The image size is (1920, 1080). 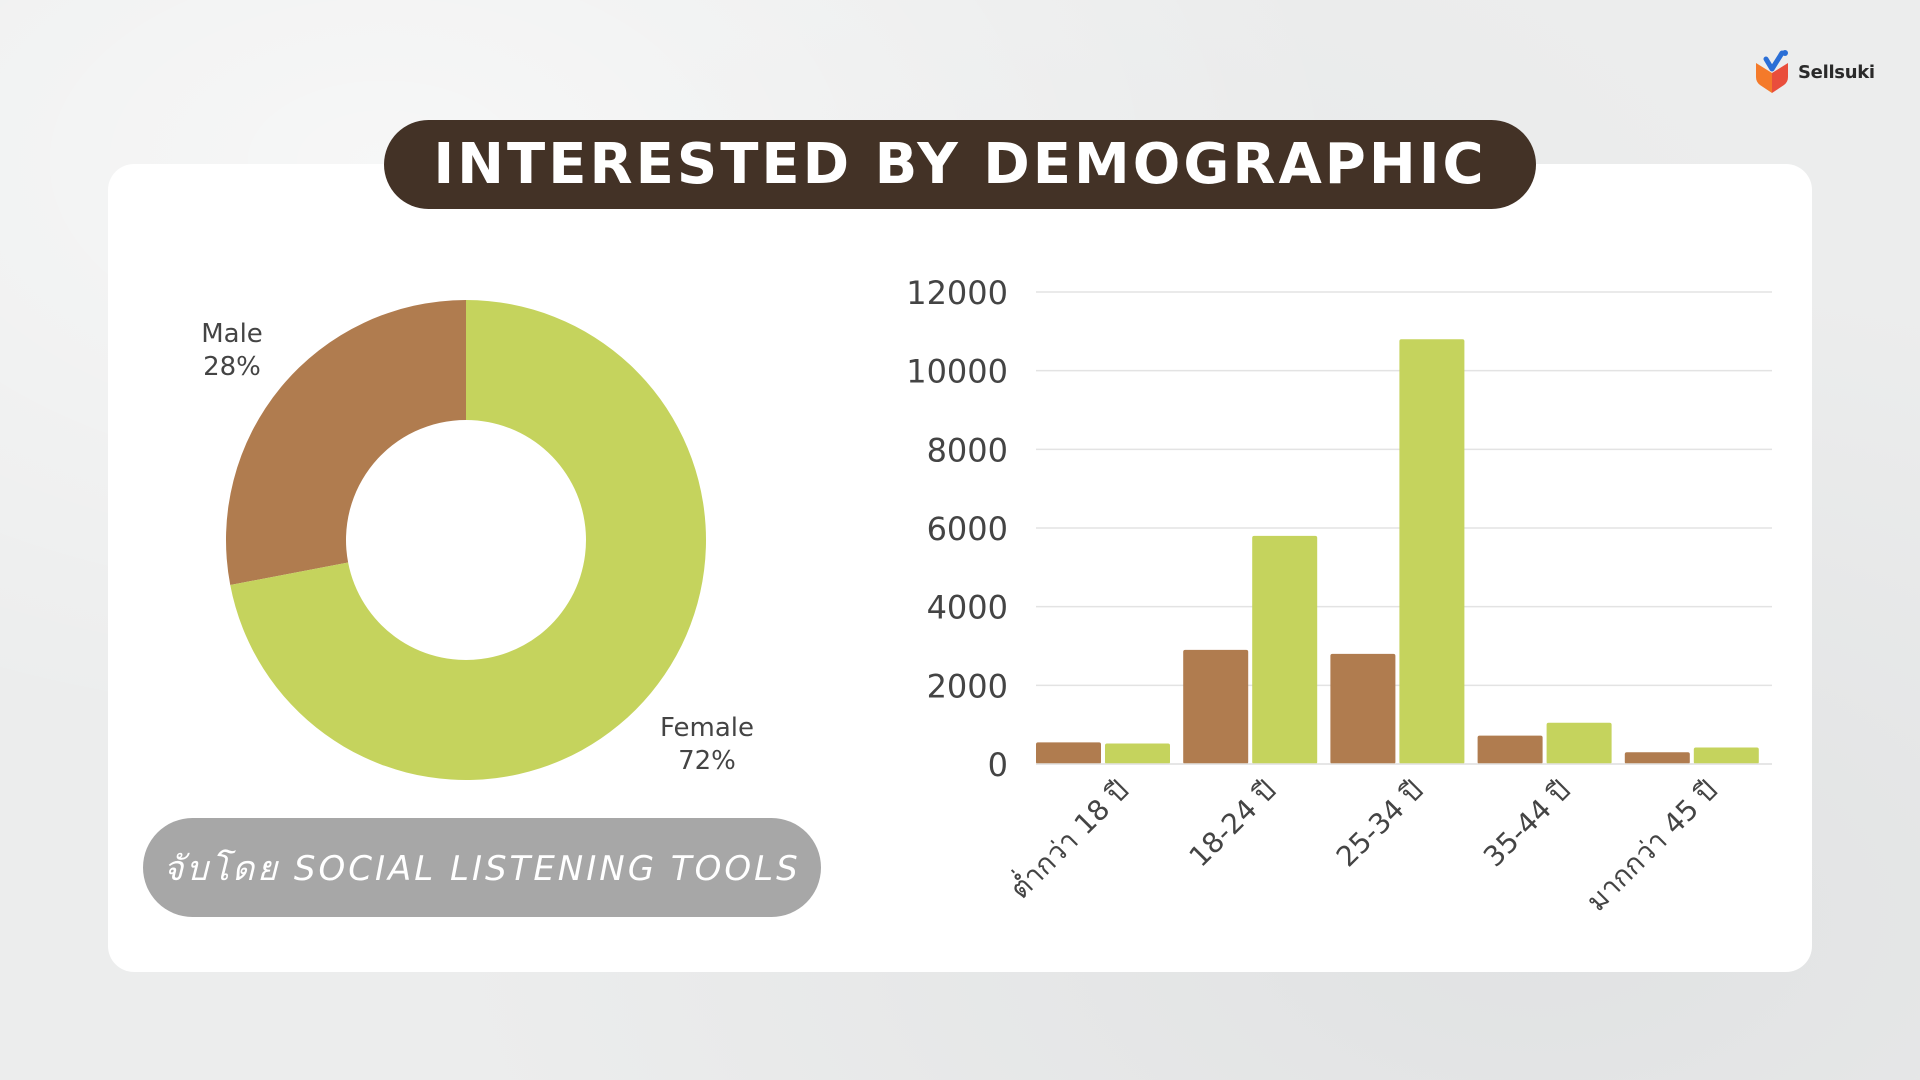 What do you see at coordinates (967, 608) in the screenshot?
I see `y-tick-label: 4000` at bounding box center [967, 608].